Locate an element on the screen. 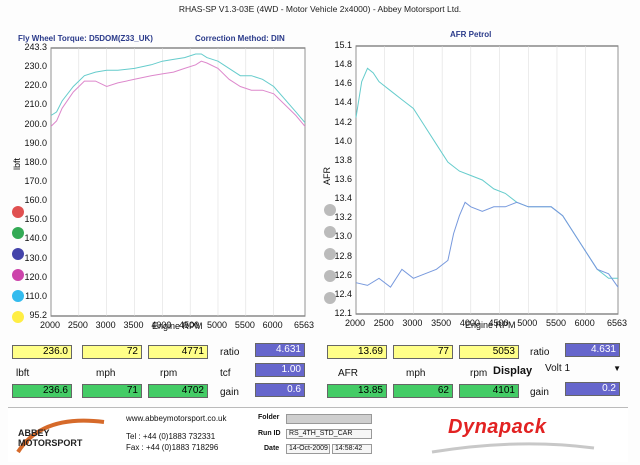 Image resolution: width=640 pixels, height=465 pixels. right-readout-mph-2: 62 is located at coordinates (423, 391).